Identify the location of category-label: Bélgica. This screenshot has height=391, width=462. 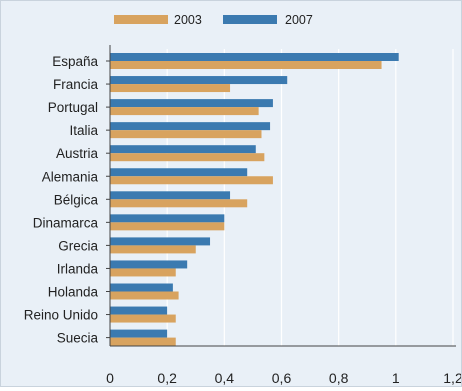
(76, 199).